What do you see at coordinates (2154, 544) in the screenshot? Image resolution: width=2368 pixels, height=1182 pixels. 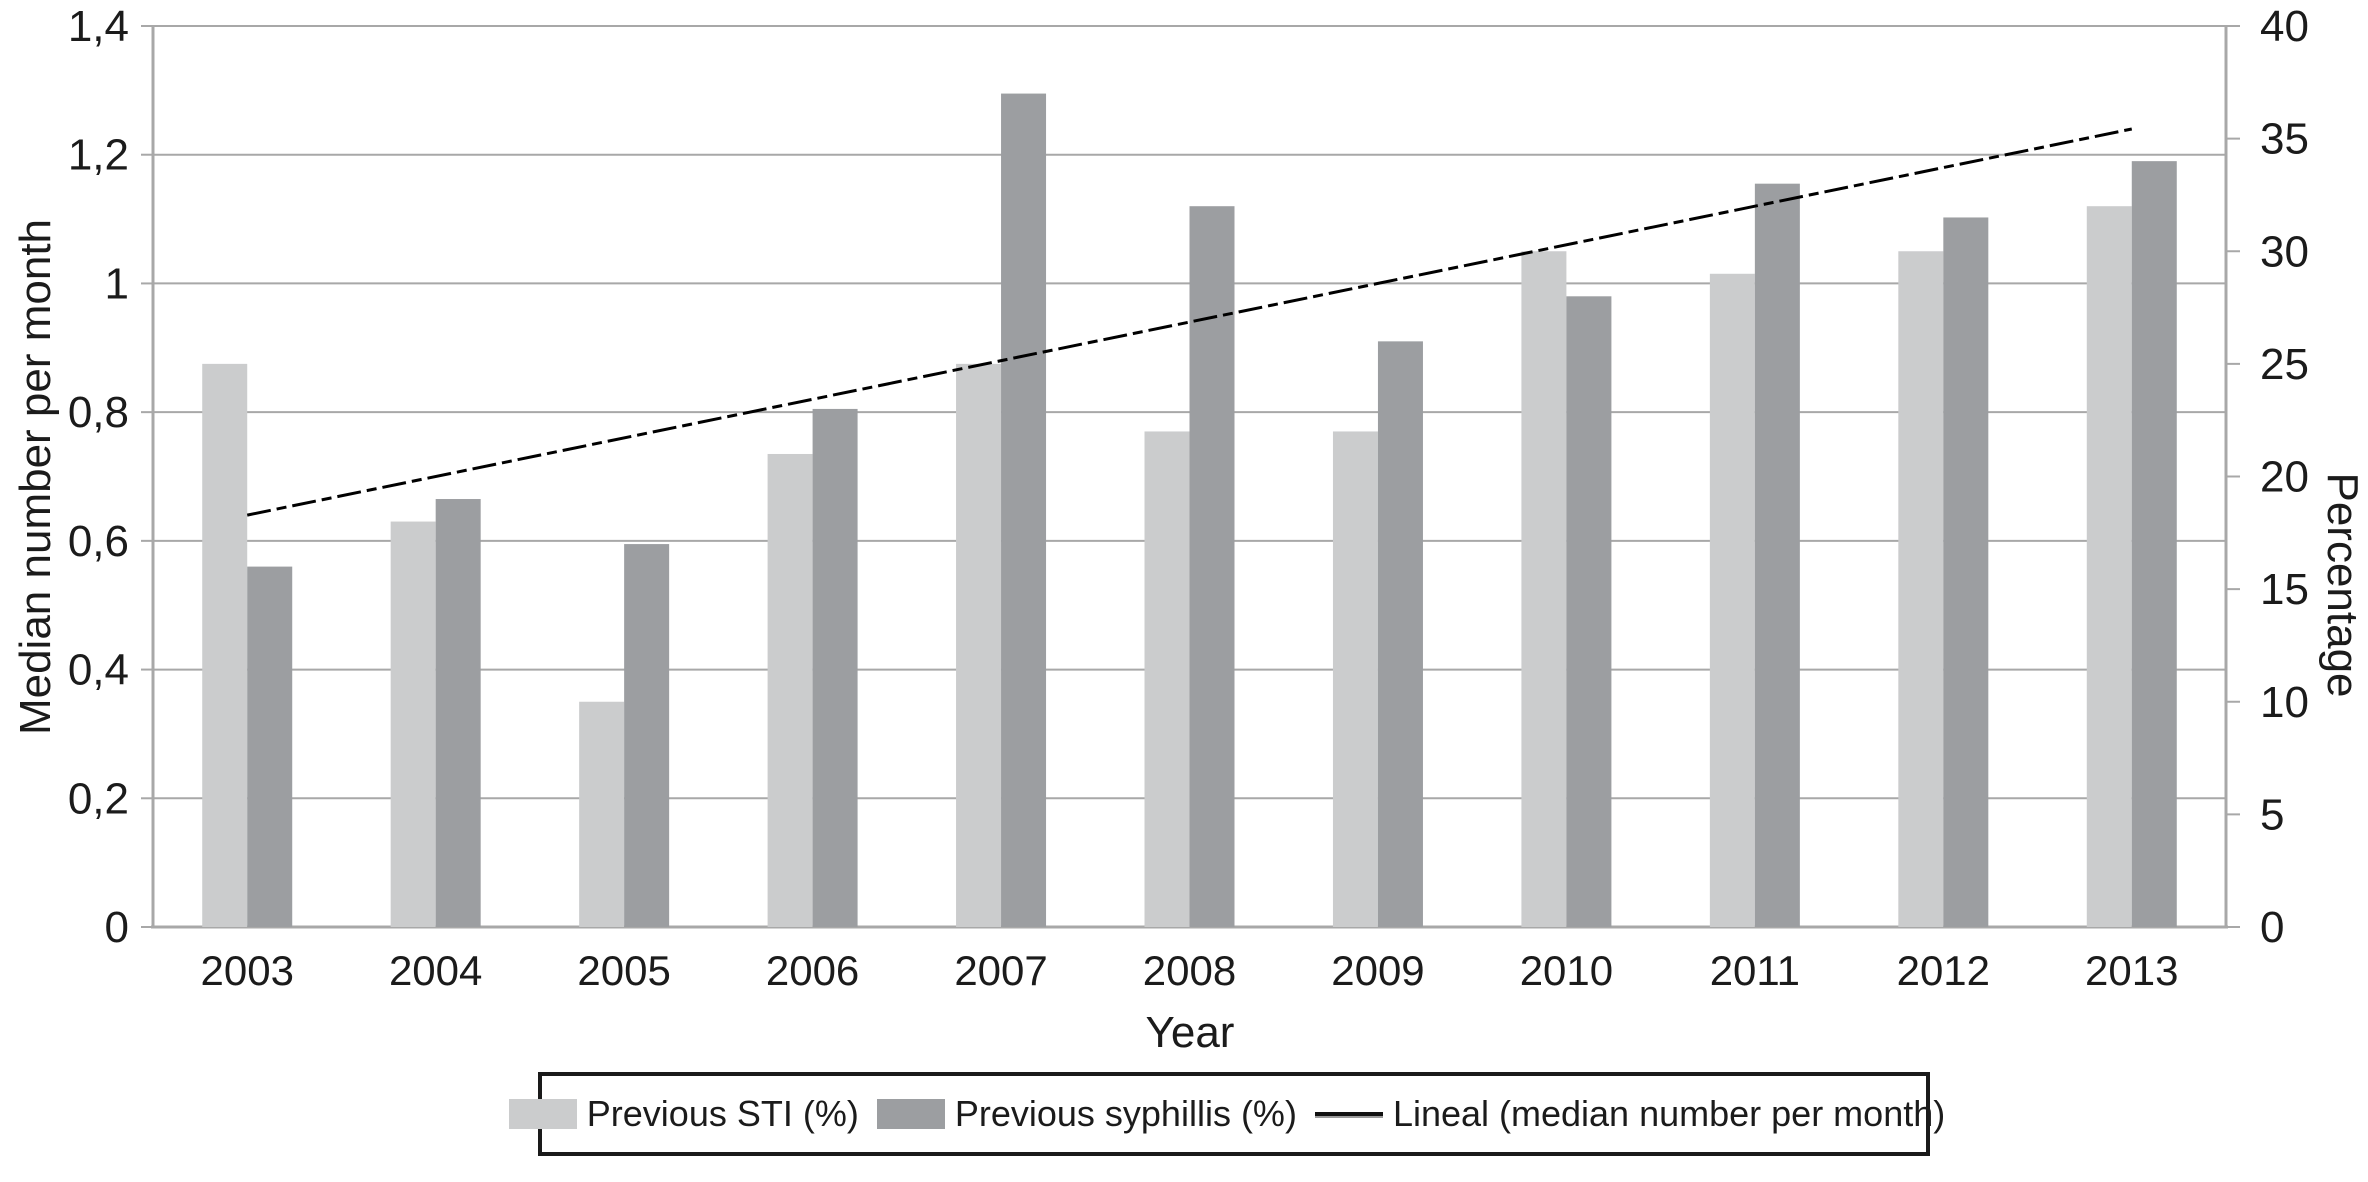 I see `bar-previous-syphillis-2013` at bounding box center [2154, 544].